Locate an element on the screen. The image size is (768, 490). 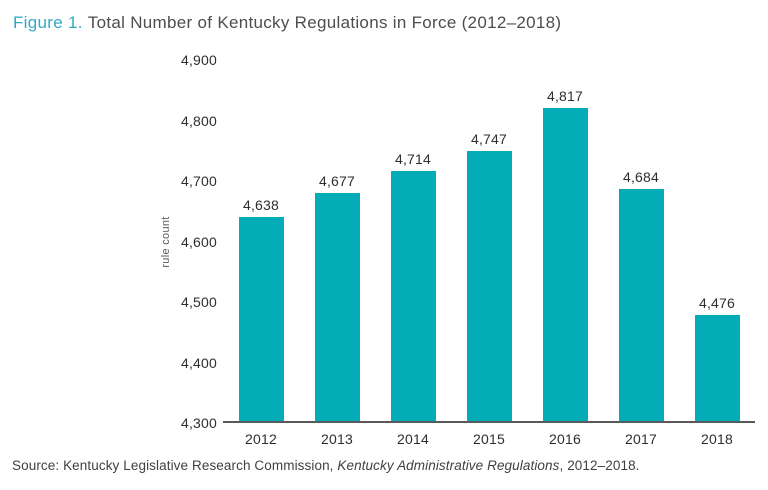
source-suffix: , 2012–2018. is located at coordinates (599, 465).